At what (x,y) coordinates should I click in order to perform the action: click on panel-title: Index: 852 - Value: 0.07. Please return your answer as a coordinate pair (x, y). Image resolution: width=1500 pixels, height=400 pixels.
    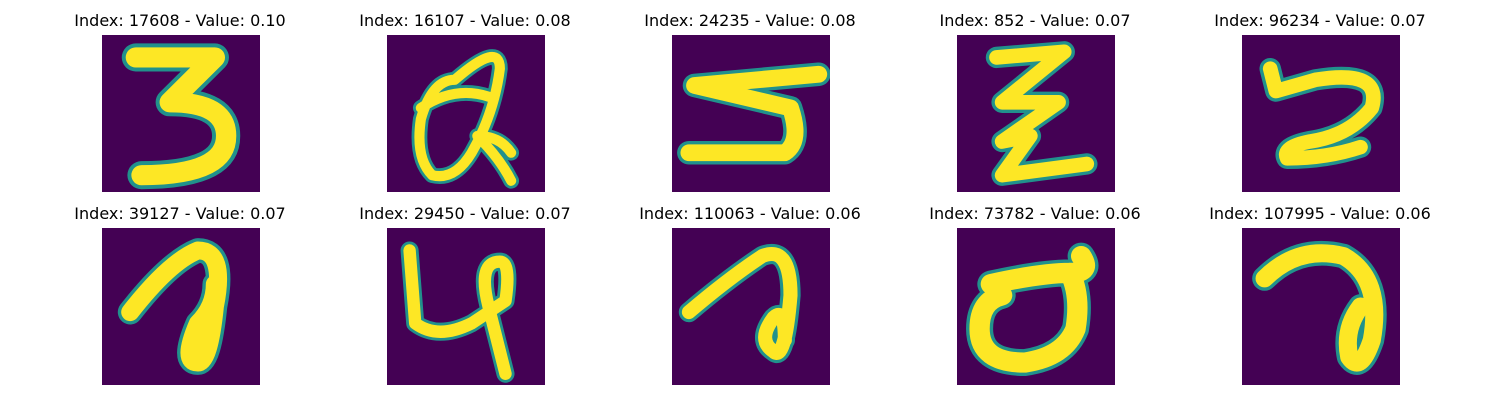
    Looking at the image, I should click on (1035, 20).